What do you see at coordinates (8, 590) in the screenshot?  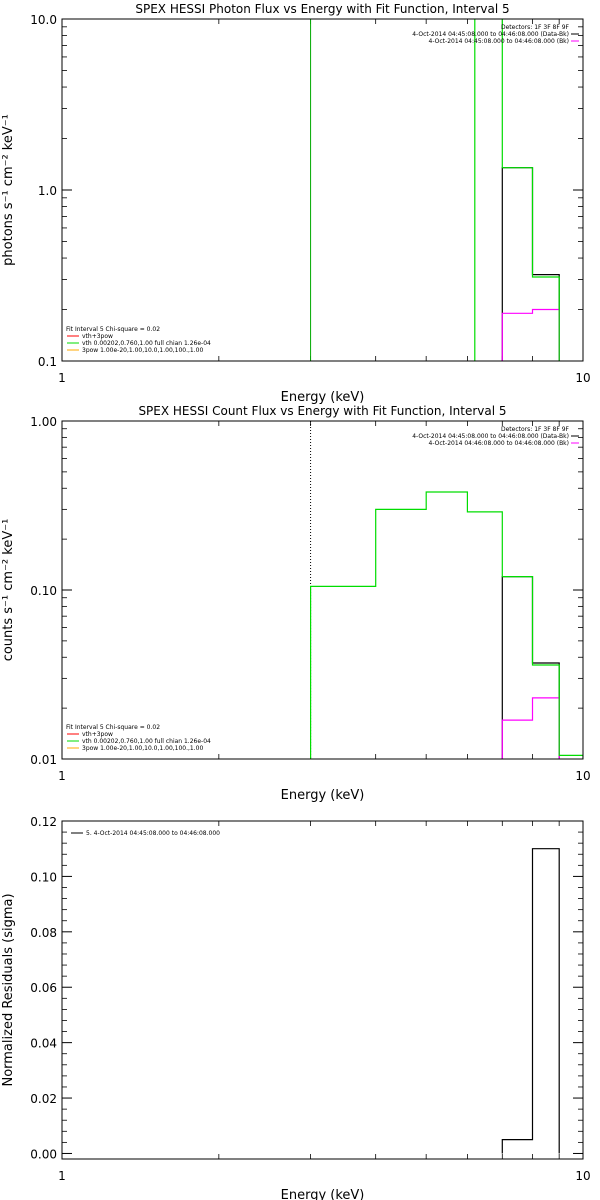 I see `y-axis-label: counts s⁻¹ cm⁻² keV⁻¹` at bounding box center [8, 590].